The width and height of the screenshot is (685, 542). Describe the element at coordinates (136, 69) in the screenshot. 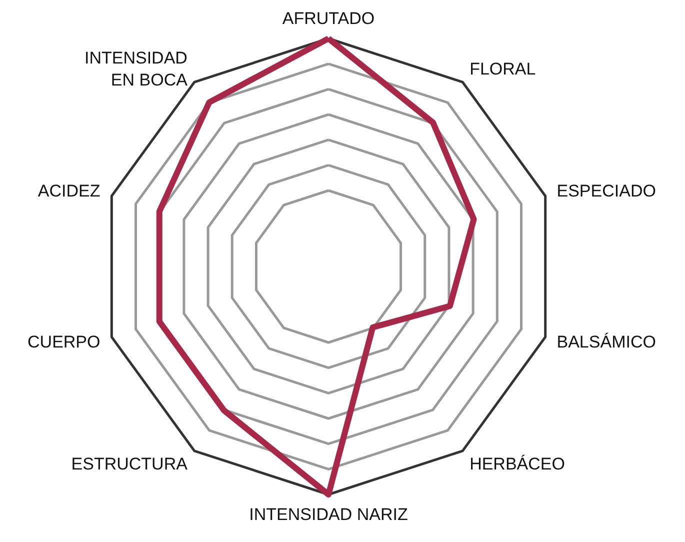

I see `spoke-label: INTENSIDAD EN BOCA` at that location.